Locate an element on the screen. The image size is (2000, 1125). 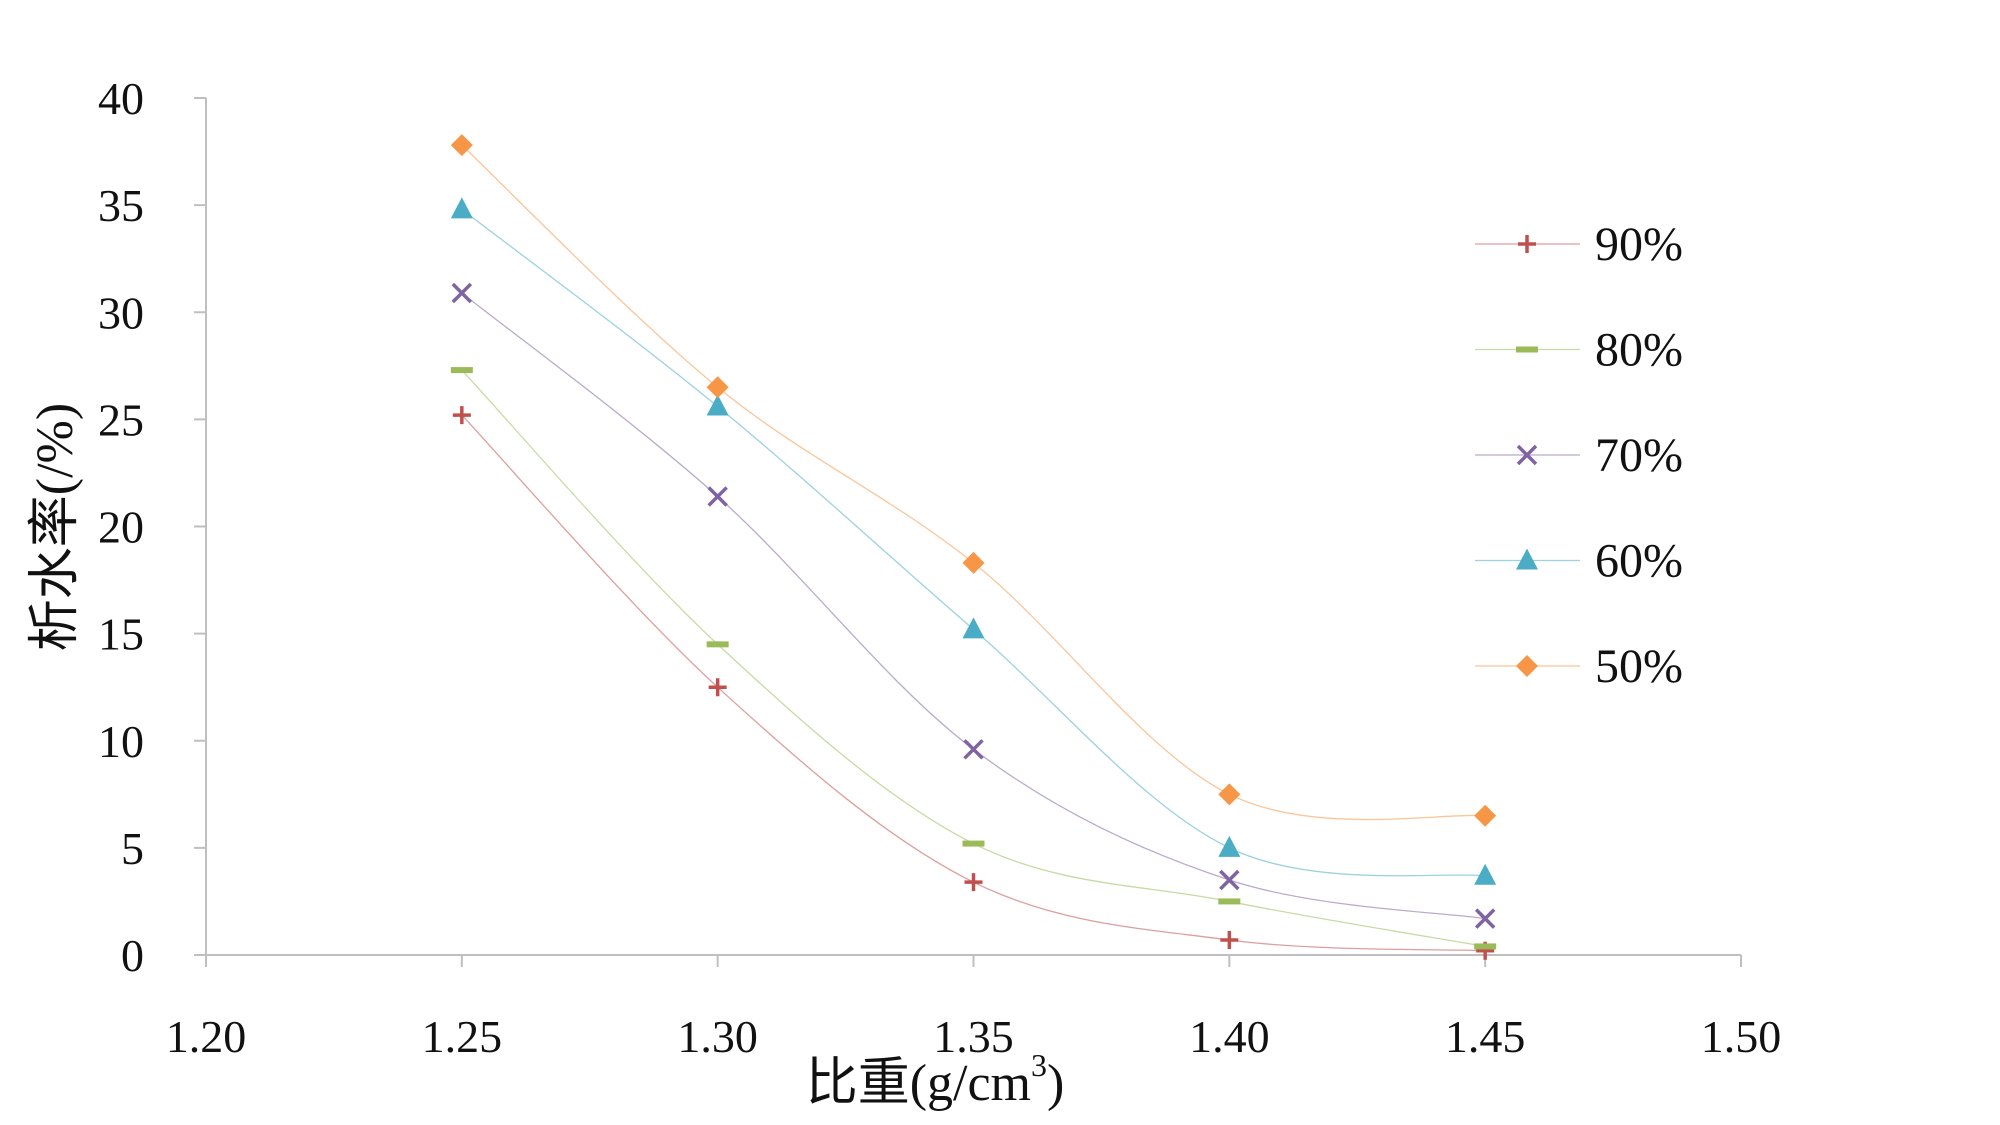
x-ticks: 1.20 1.25 1.30 1.35 1.40 1.45 1.50 is located at coordinates (974, 1008).